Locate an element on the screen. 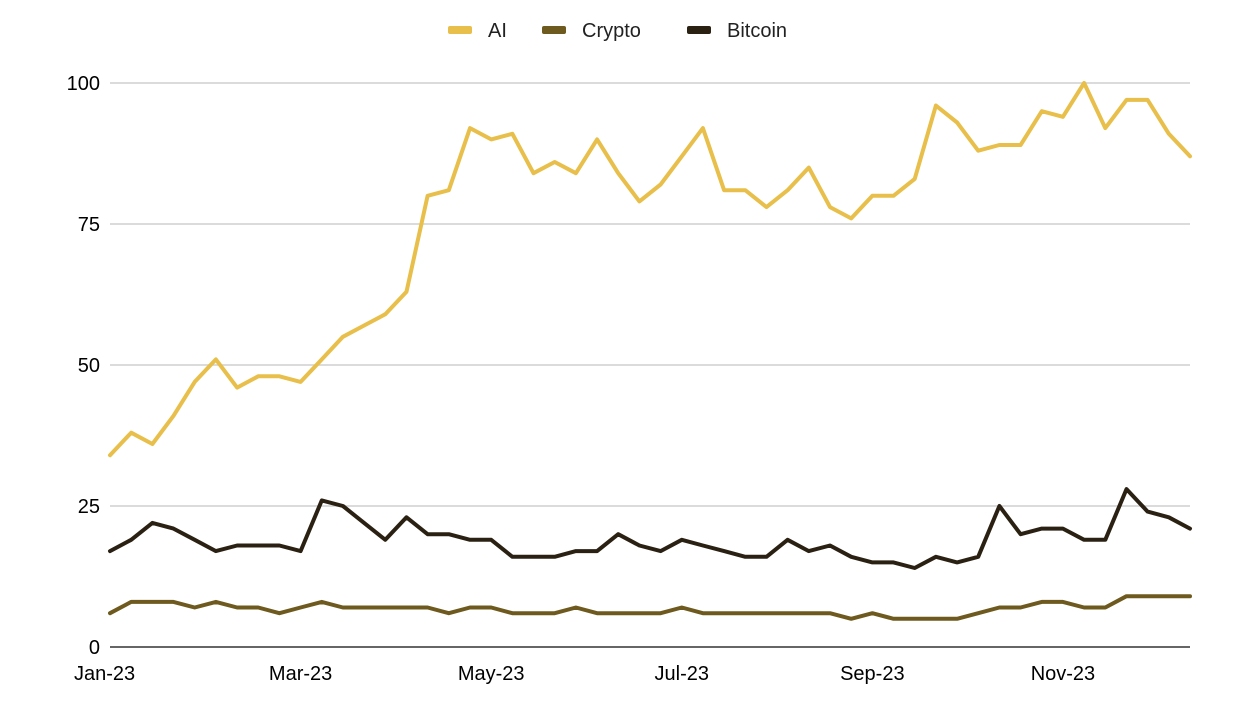  legend: AI Crypto Bitcoin is located at coordinates (617, 31).